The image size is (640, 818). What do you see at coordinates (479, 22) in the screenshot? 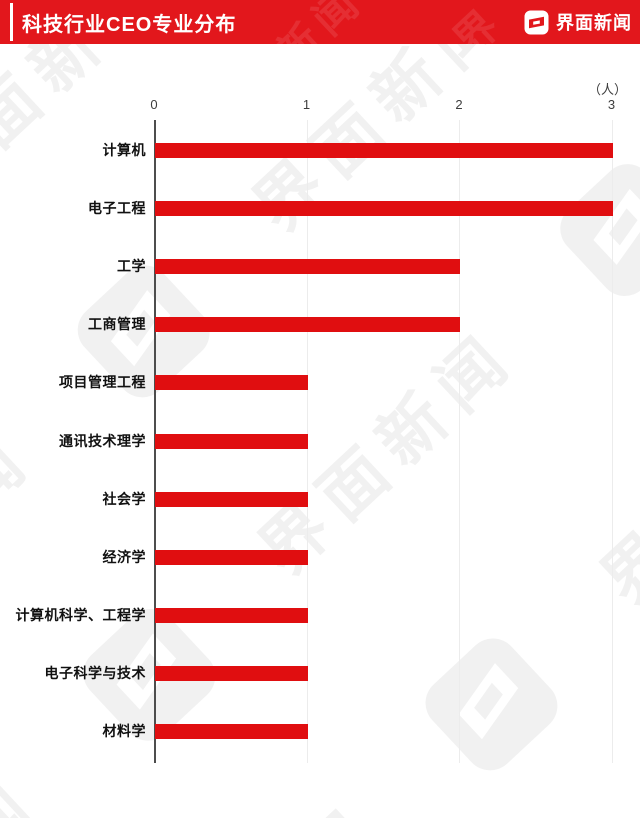
I see `header-watermark-text: 界` at bounding box center [479, 22].